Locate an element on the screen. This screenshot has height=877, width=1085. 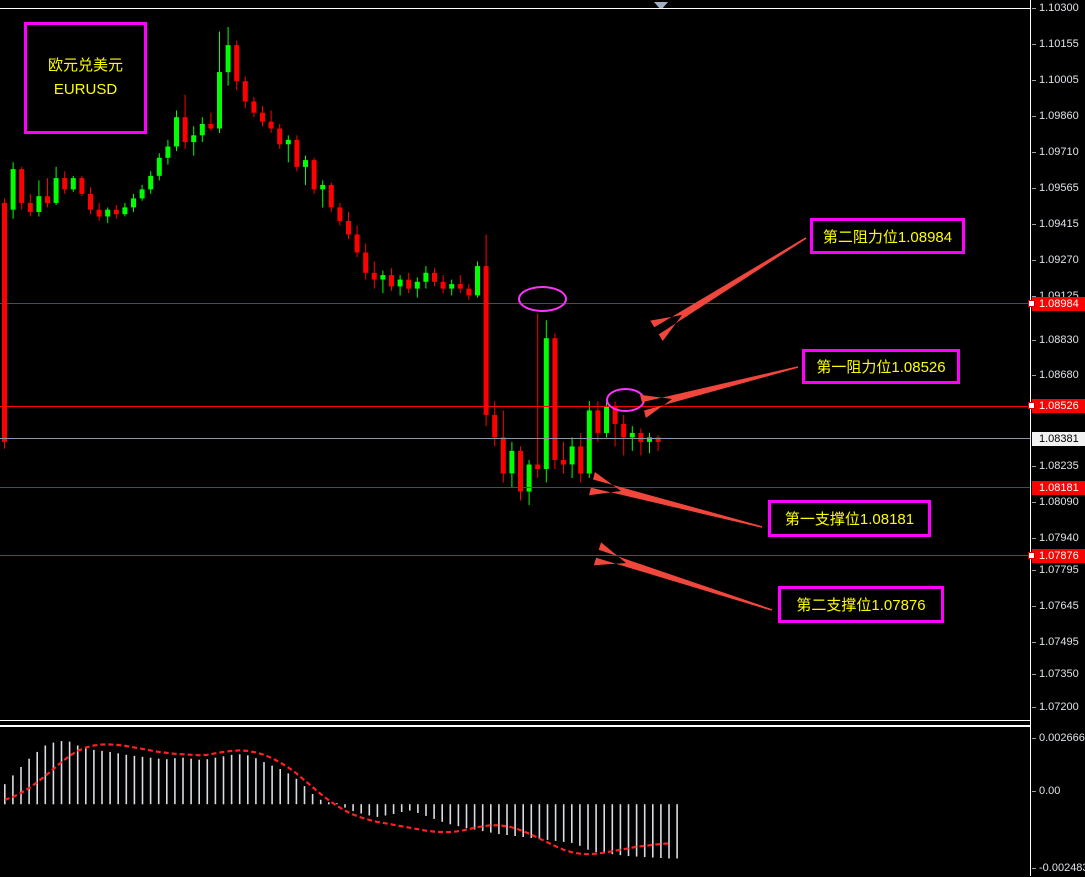
bid-line is located at coordinates (515, 438).